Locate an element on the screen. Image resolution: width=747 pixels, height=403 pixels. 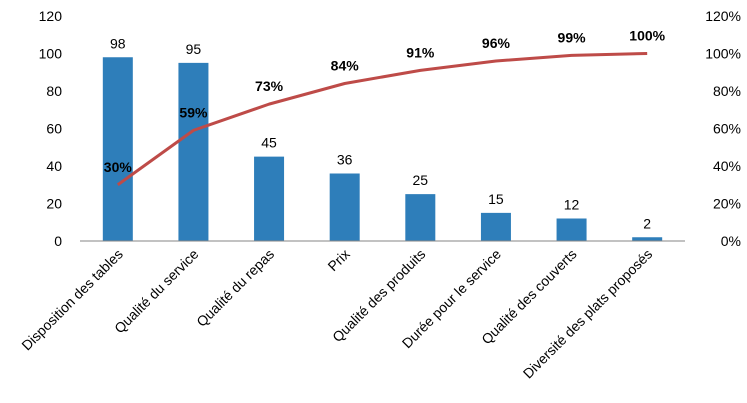
right-axis-tick-label: 0% is located at coordinates (731, 241).